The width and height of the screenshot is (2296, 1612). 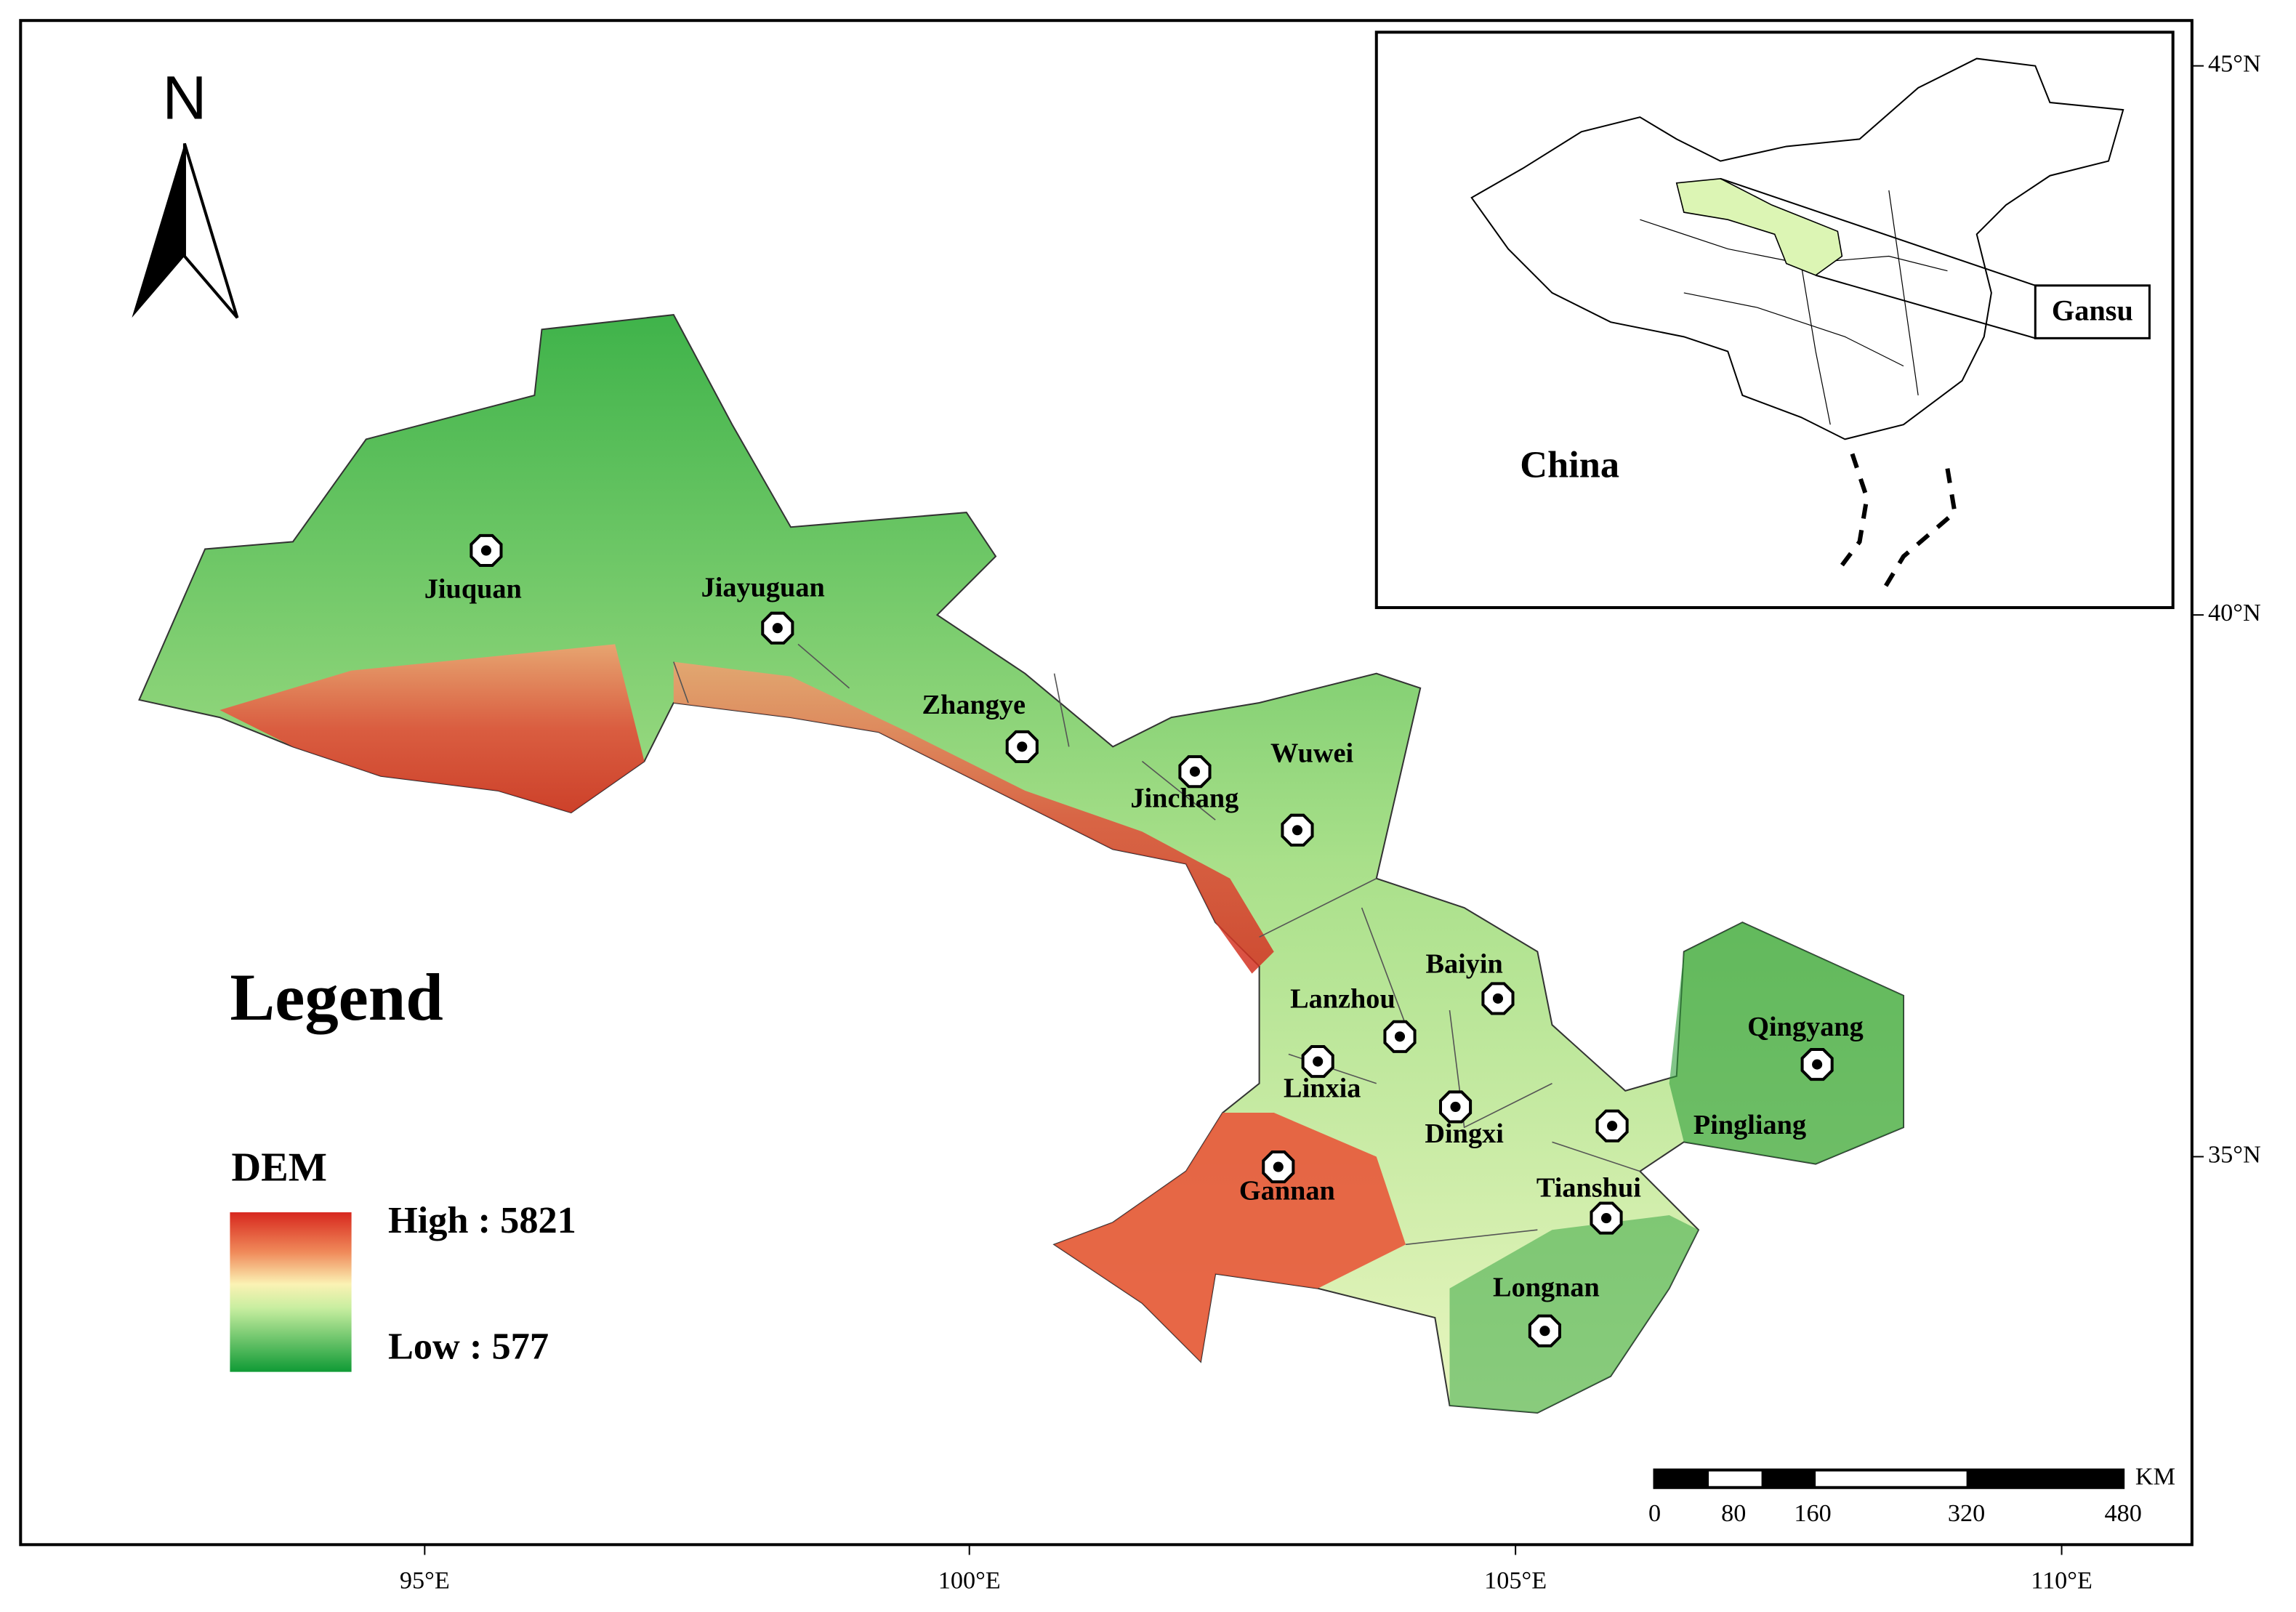 I want to click on north-label: N, so click(x=184, y=97).